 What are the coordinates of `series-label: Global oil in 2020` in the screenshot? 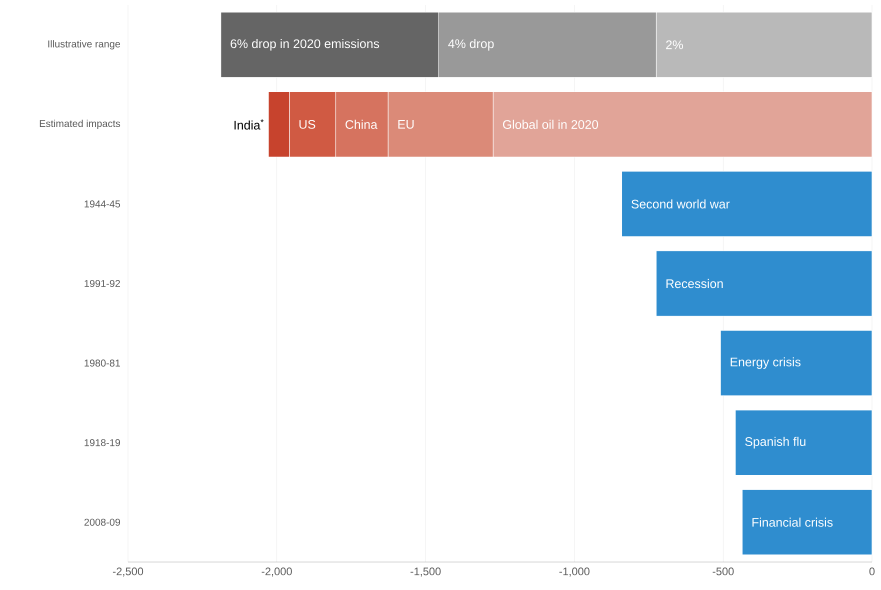 It's located at (550, 124).